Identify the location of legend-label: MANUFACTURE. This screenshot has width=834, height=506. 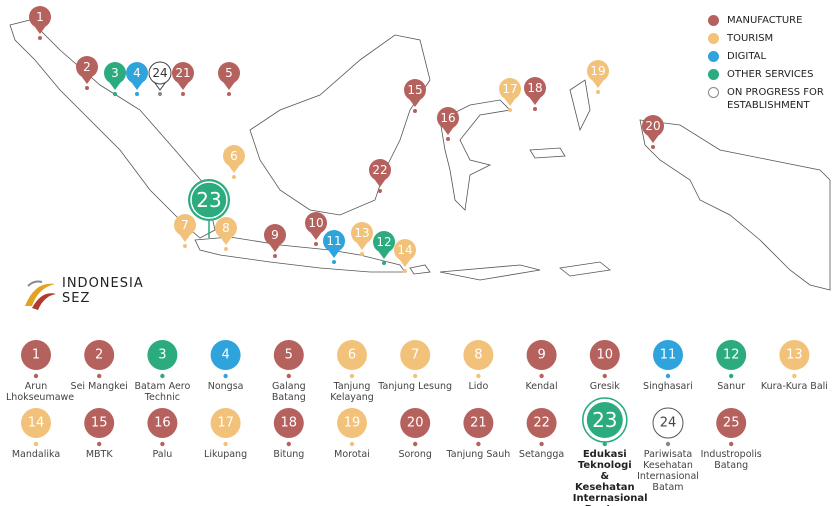
(765, 20).